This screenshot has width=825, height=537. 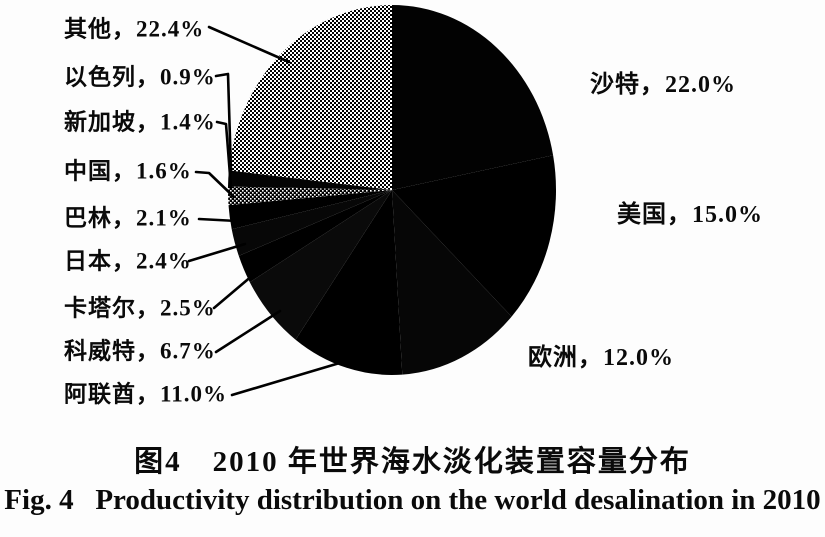 I want to click on pie-slice-uae, so click(x=349, y=282).